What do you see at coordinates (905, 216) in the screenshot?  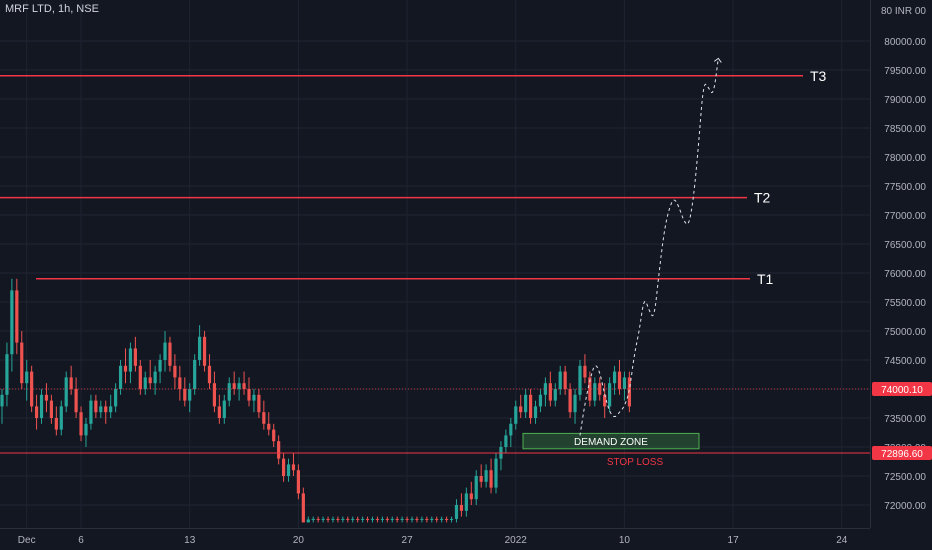 I see `price-tick-label: 77000.00` at bounding box center [905, 216].